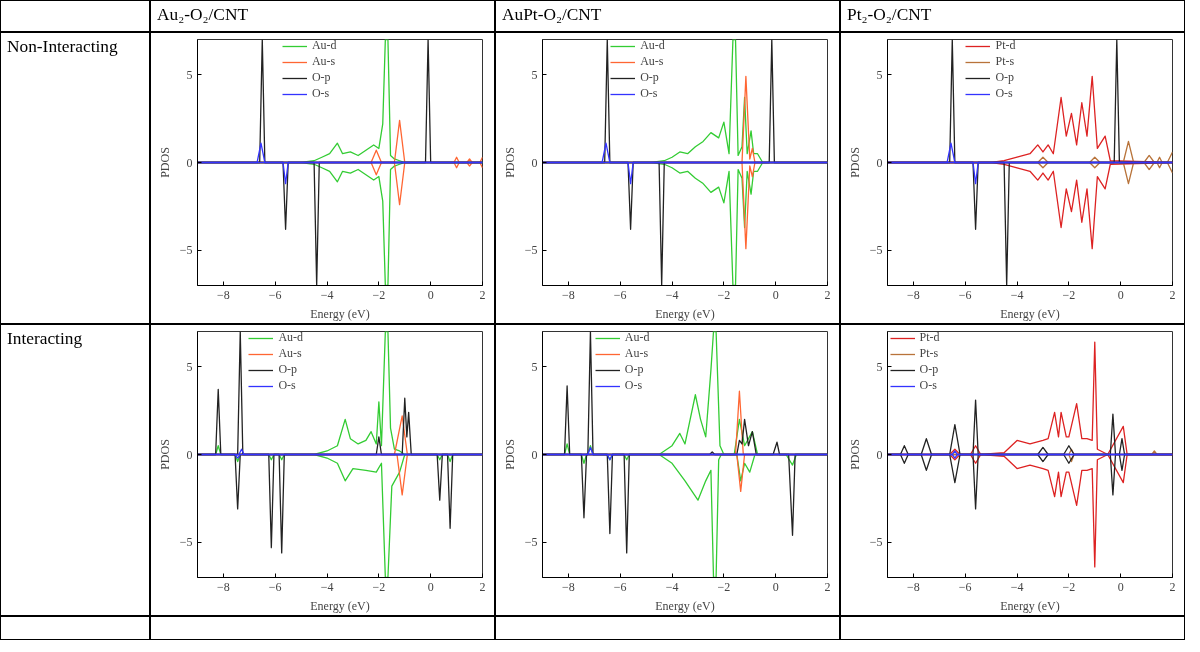 This screenshot has height=652, width=1200. What do you see at coordinates (45, 339) in the screenshot?
I see `text: Interacting` at bounding box center [45, 339].